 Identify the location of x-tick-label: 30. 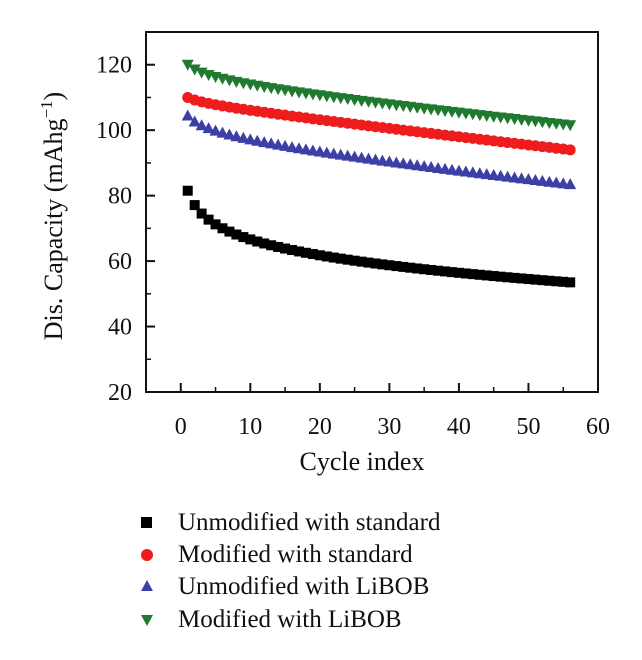
(389, 427).